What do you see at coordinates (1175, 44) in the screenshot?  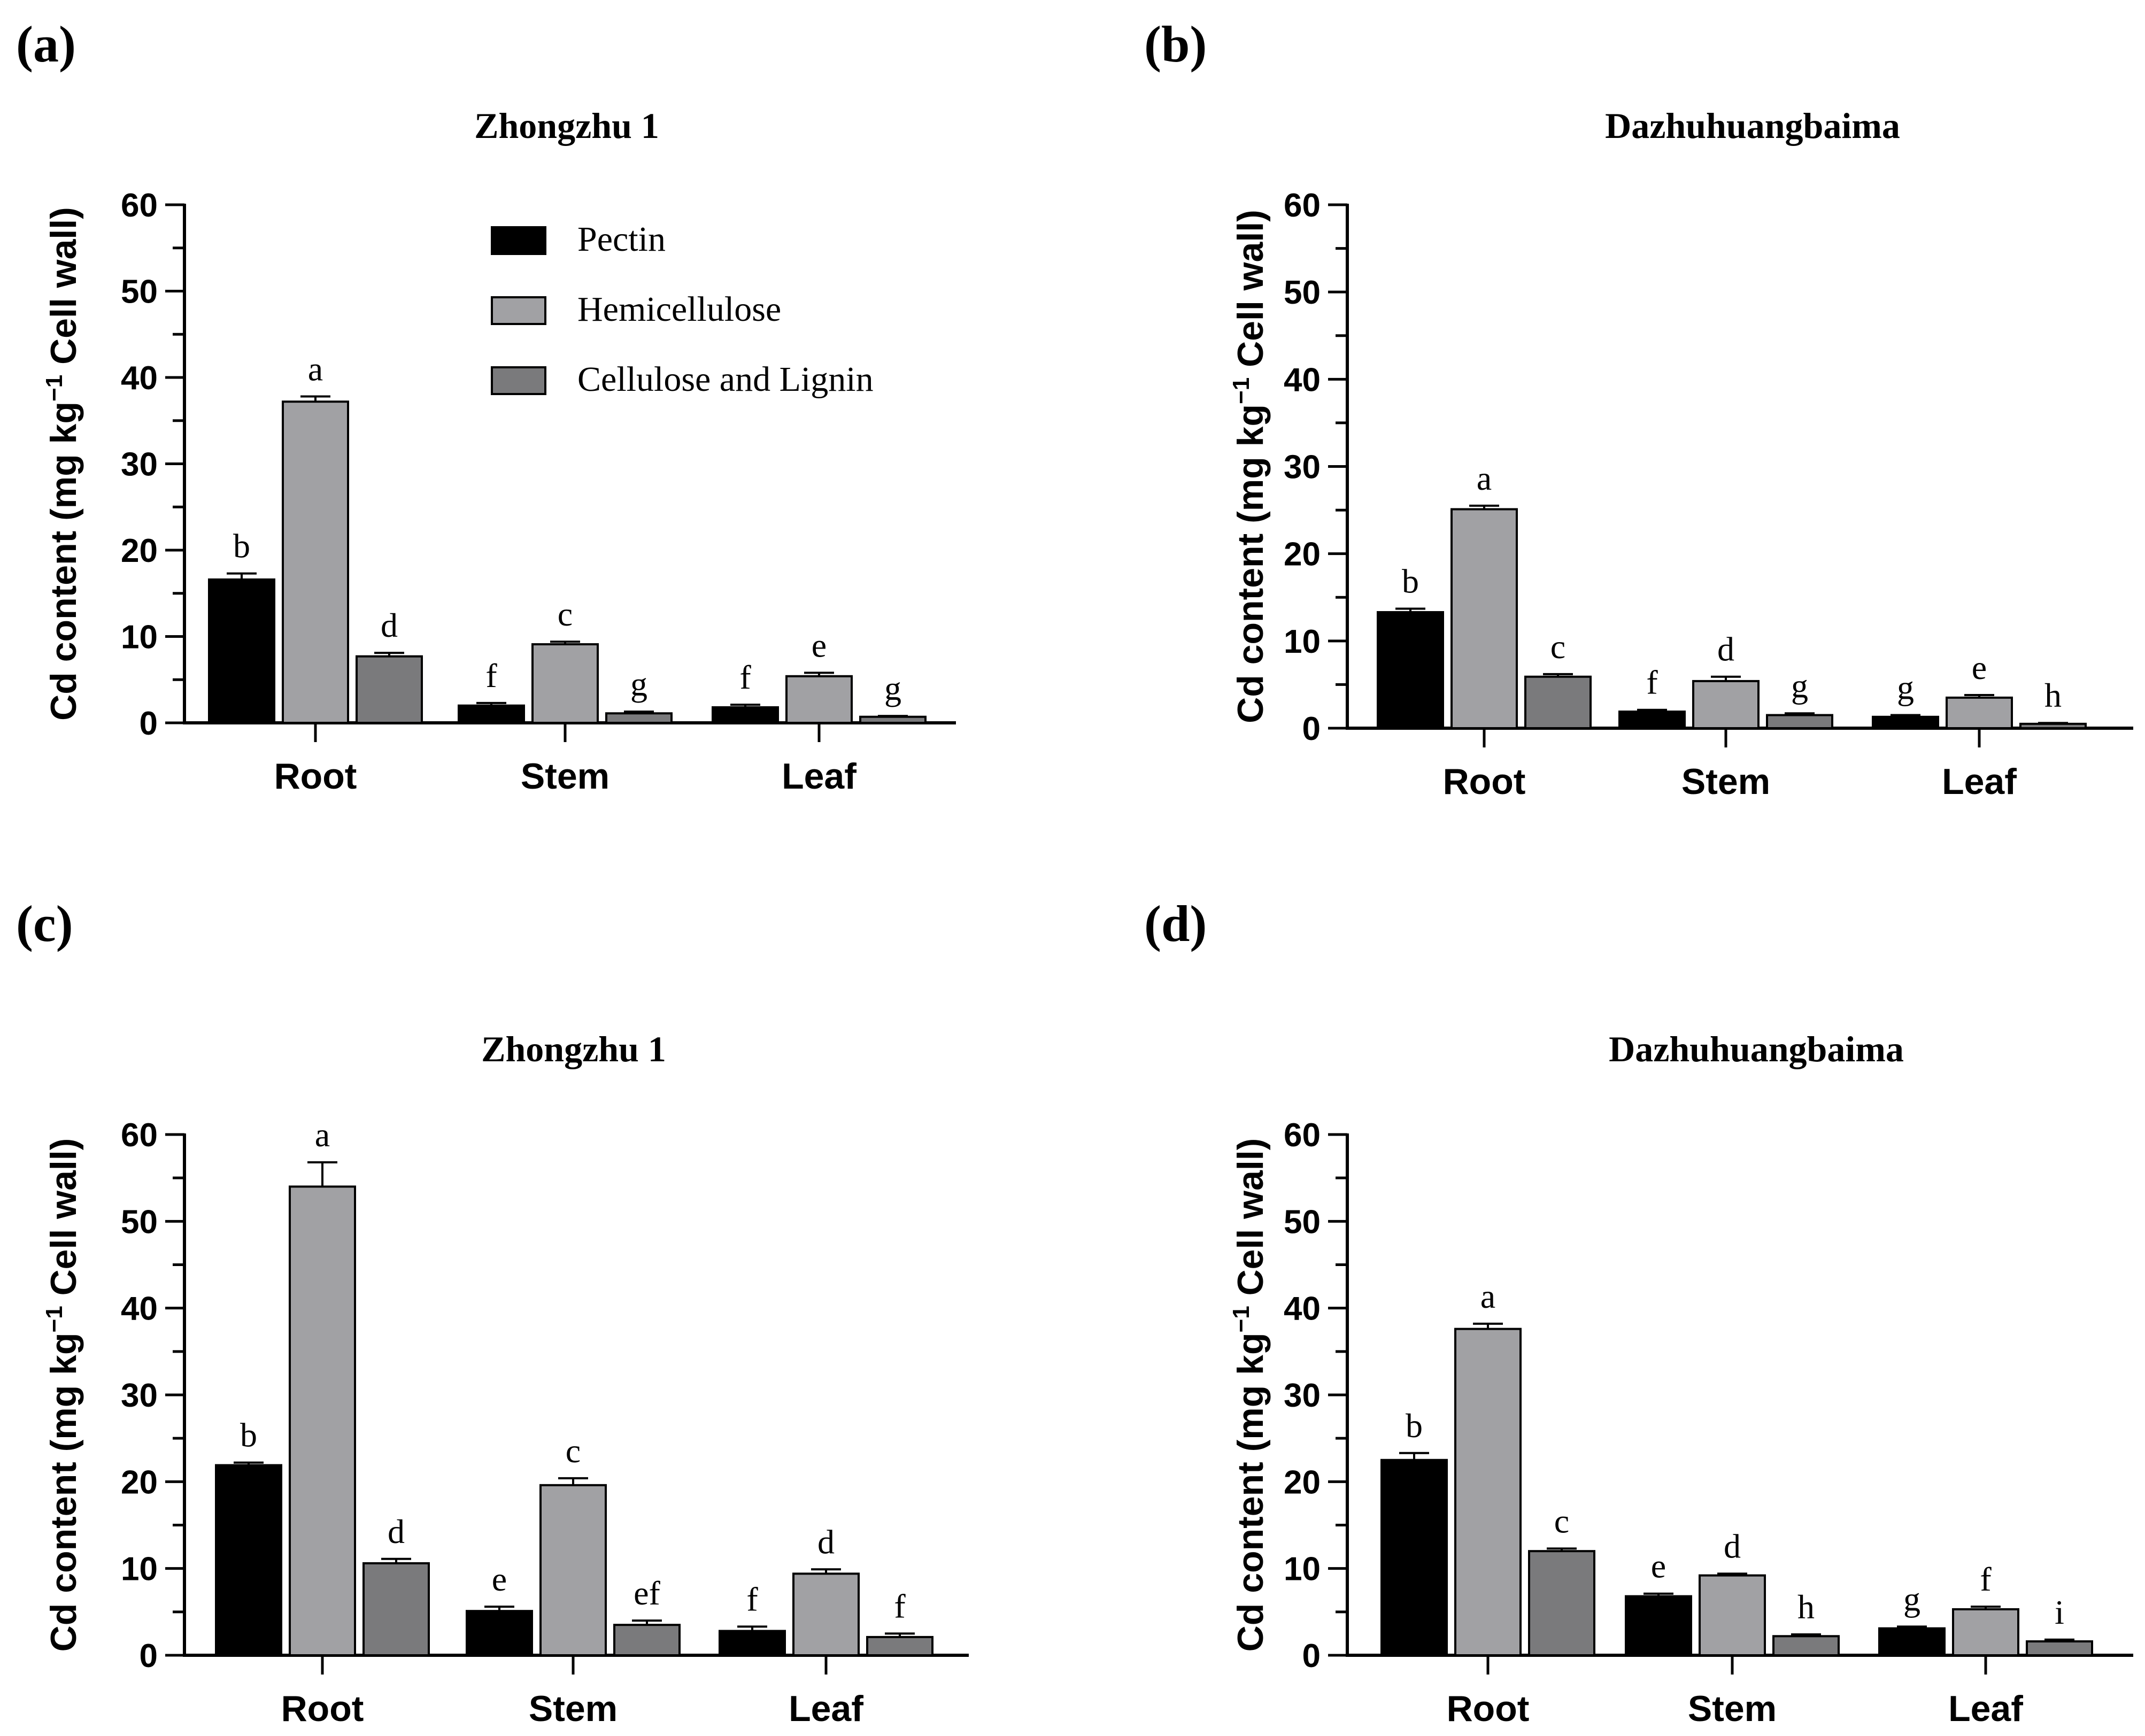 I see `panel-label: (b)` at bounding box center [1175, 44].